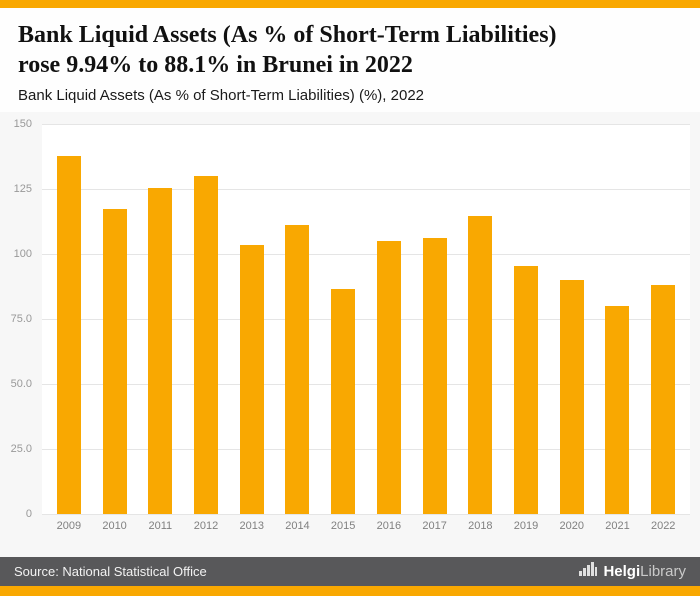 The image size is (700, 596). What do you see at coordinates (622, 571) in the screenshot?
I see `brand-text-bold: Helgi` at bounding box center [622, 571].